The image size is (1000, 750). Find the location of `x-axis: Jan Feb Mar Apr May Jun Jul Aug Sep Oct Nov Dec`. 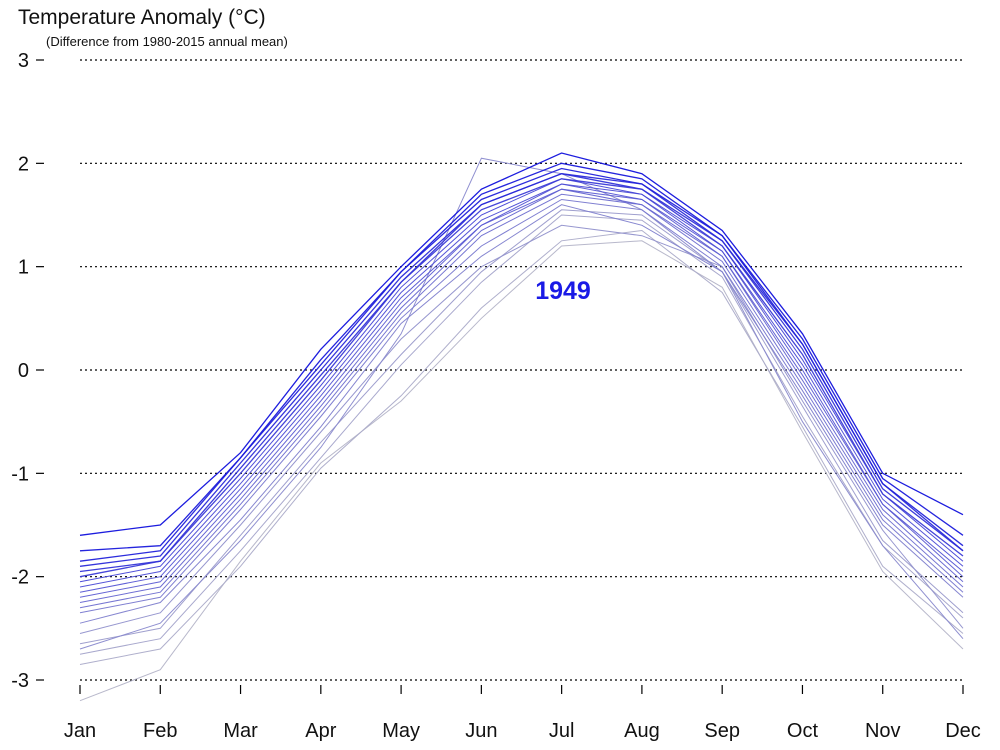

x-axis: Jan Feb Mar Apr May Jun Jul Aug Sep Oct Nov Dec is located at coordinates (522, 713).